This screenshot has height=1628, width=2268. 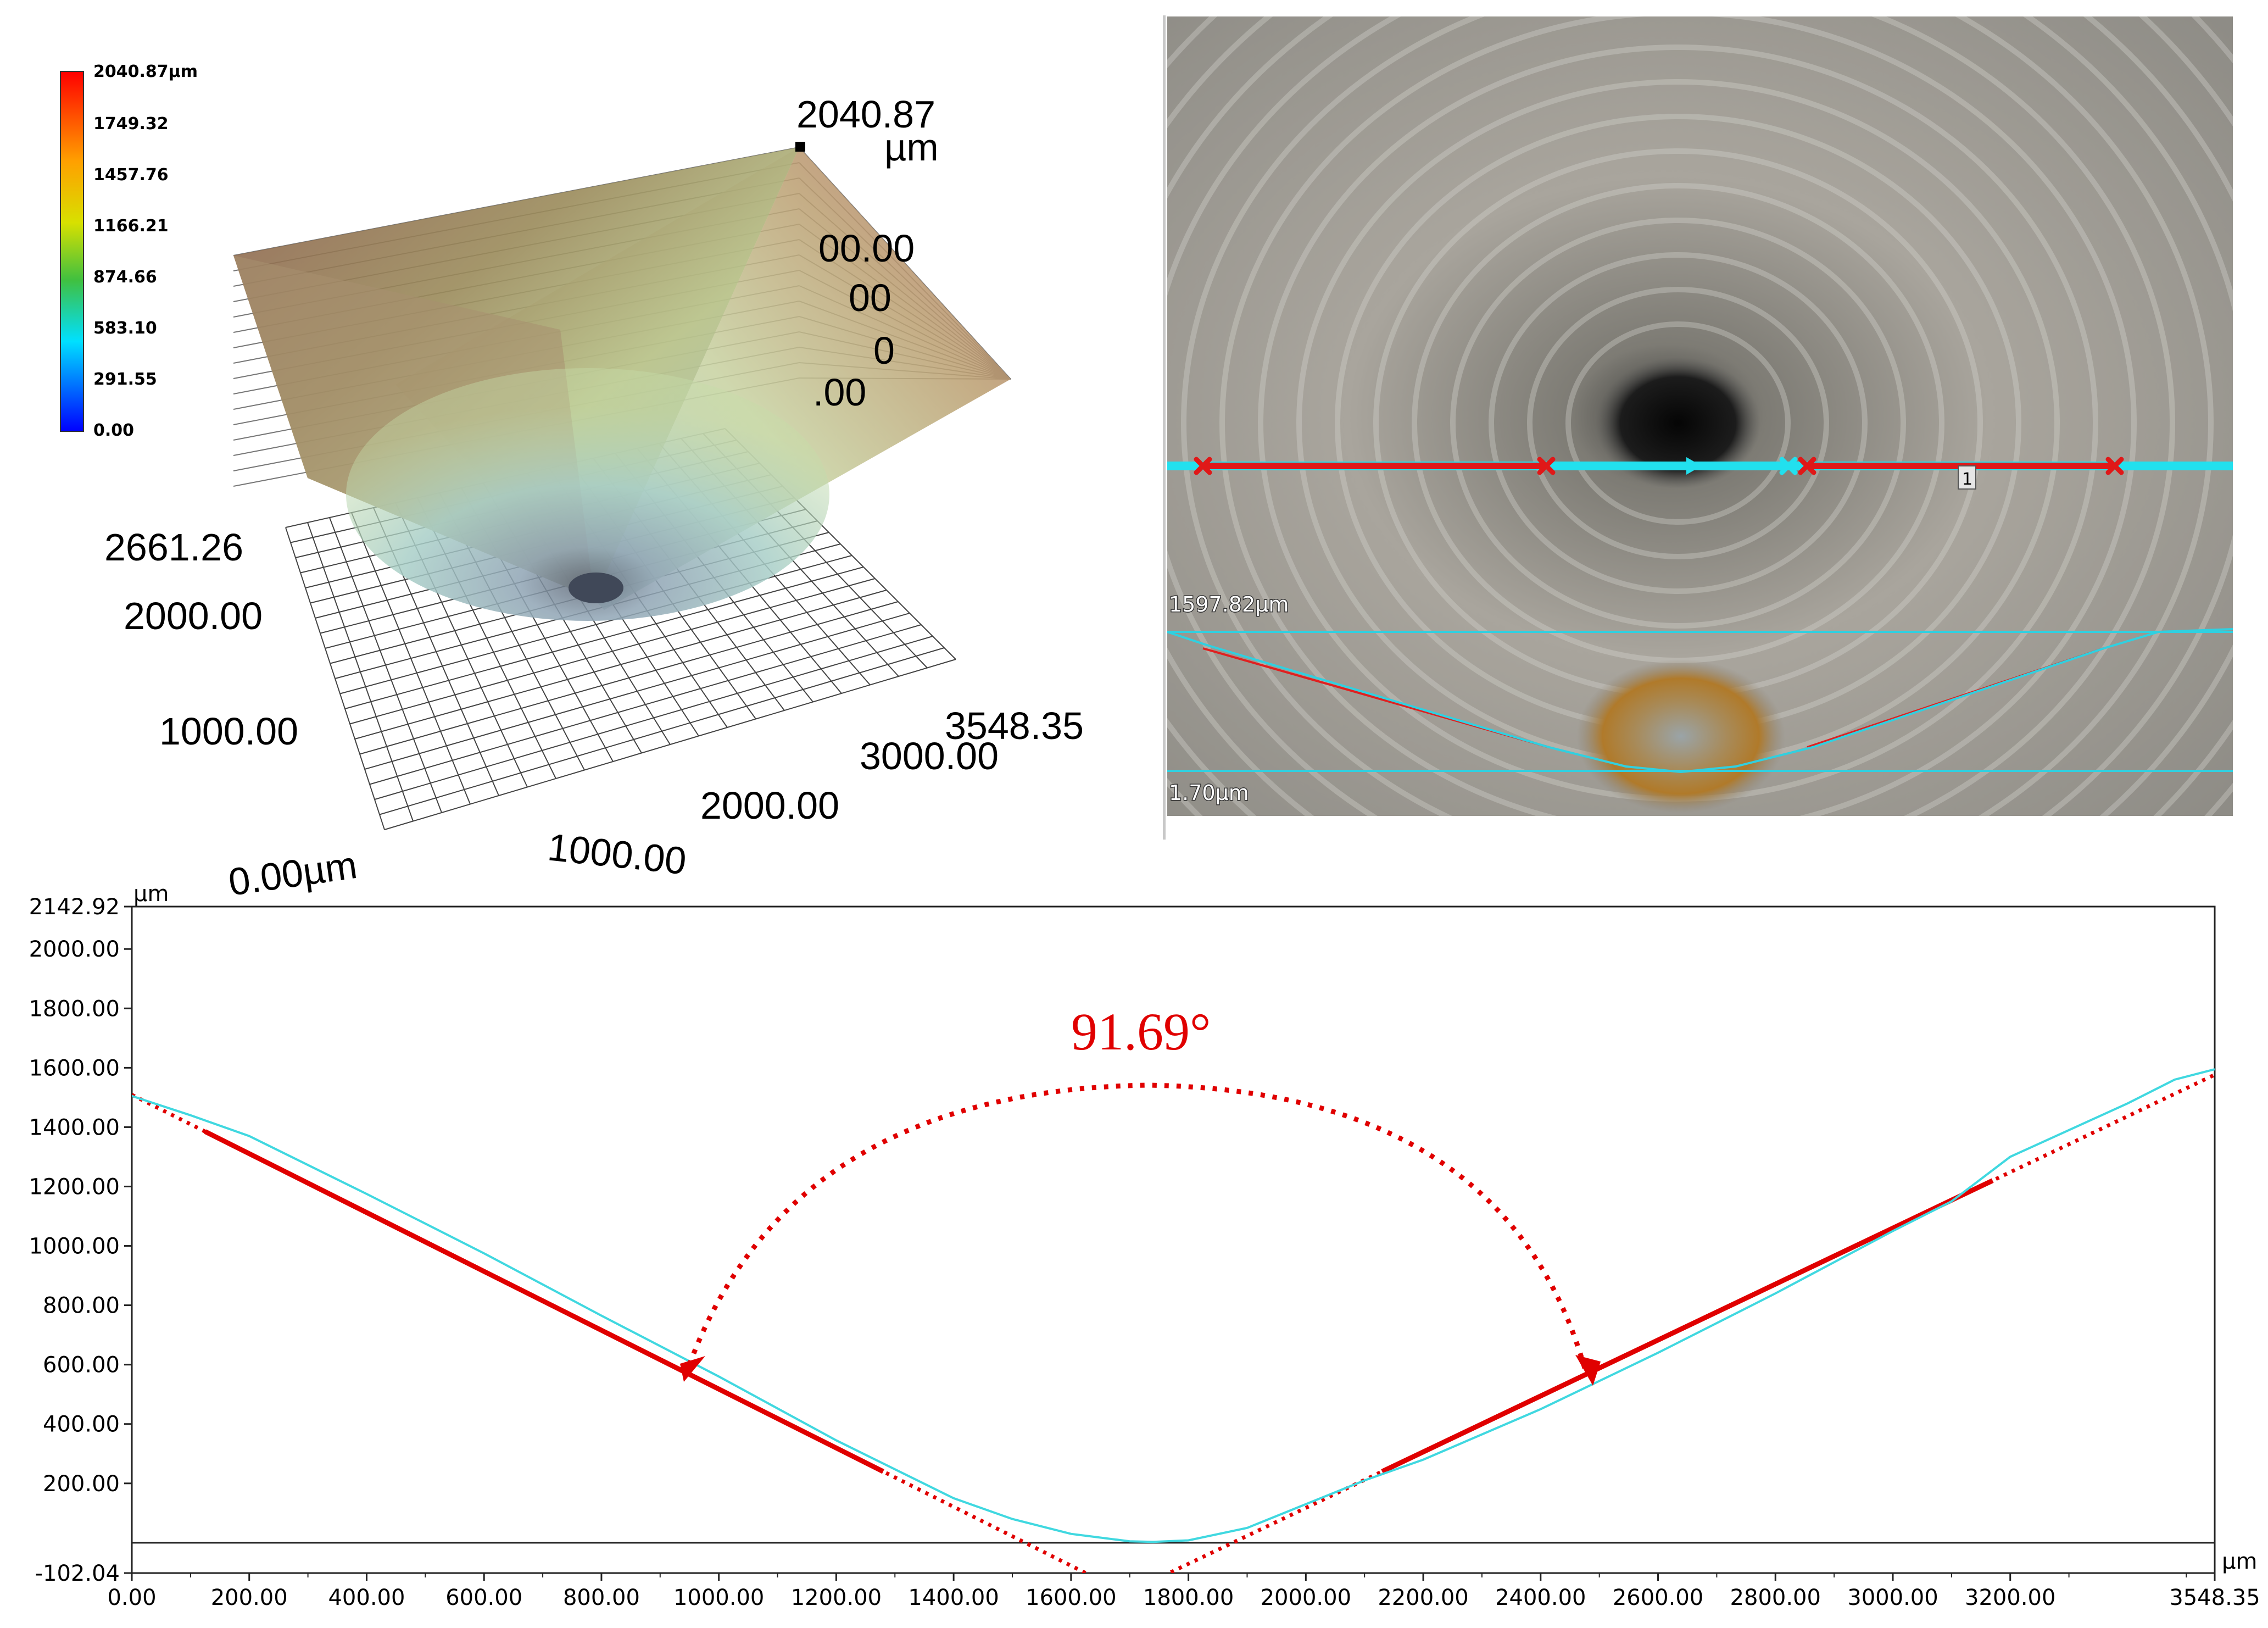 I want to click on measurement-markers, so click(x=1659, y=466).